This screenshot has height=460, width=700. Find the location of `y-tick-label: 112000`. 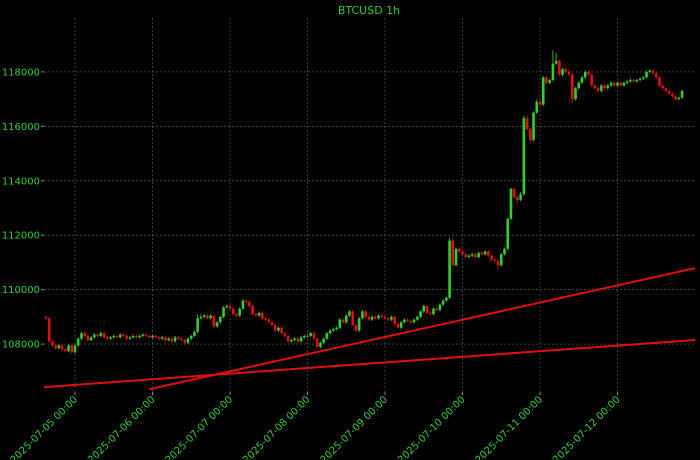

y-tick-label: 112000 is located at coordinates (21, 236).